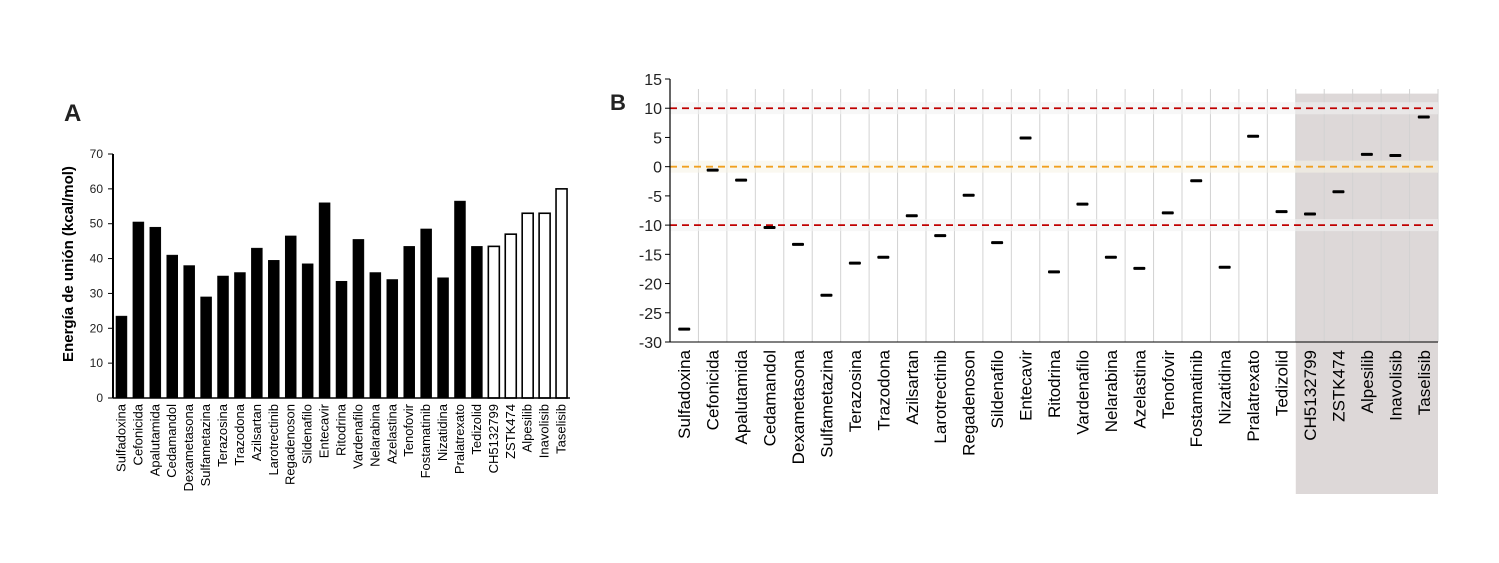 The height and width of the screenshot is (563, 1499). What do you see at coordinates (256, 432) in the screenshot?
I see `a-xtick-label: Azilsartan` at bounding box center [256, 432].